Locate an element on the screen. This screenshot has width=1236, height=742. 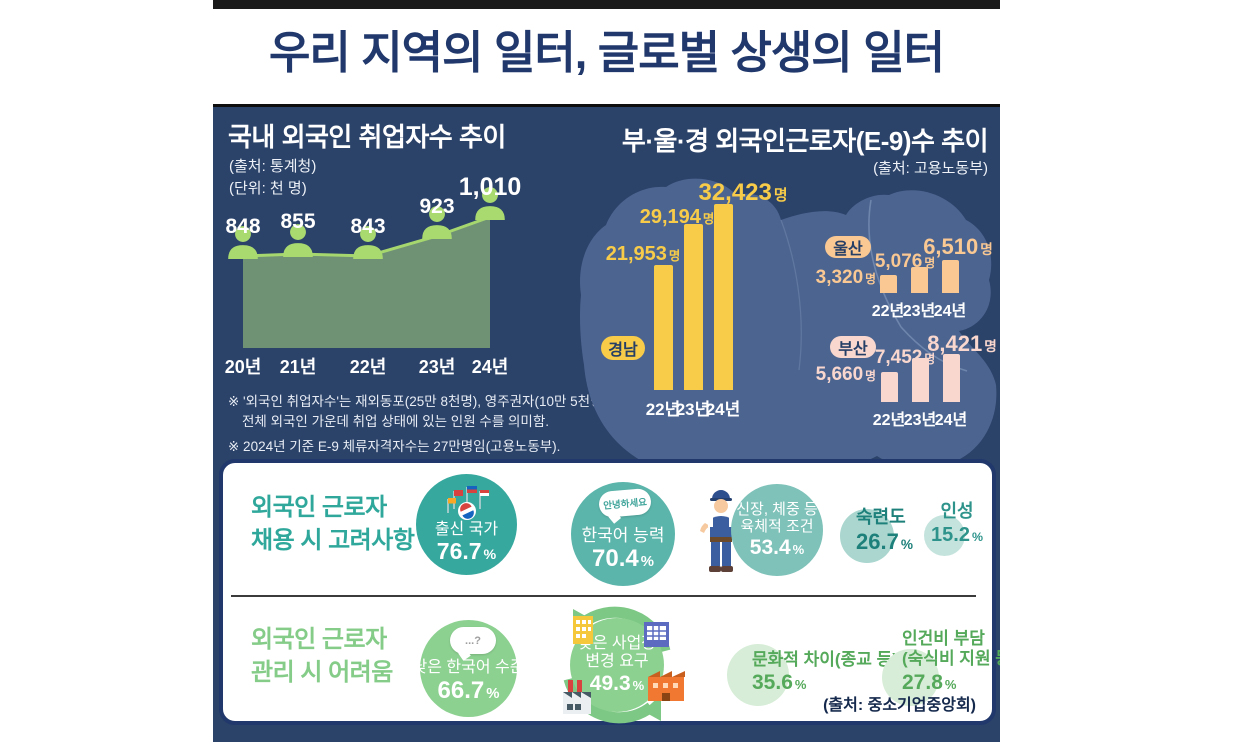
value-number: 29,194 is located at coordinates (670, 217).